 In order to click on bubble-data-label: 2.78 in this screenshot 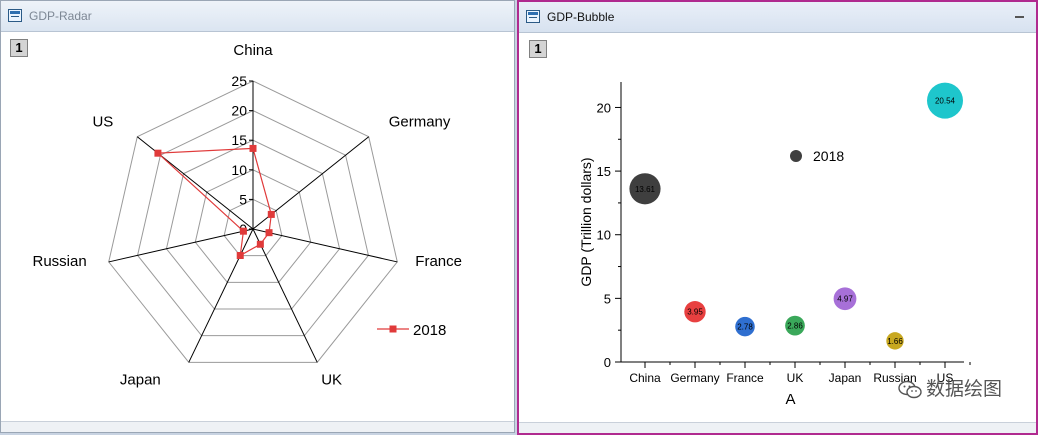, I will do `click(745, 327)`.